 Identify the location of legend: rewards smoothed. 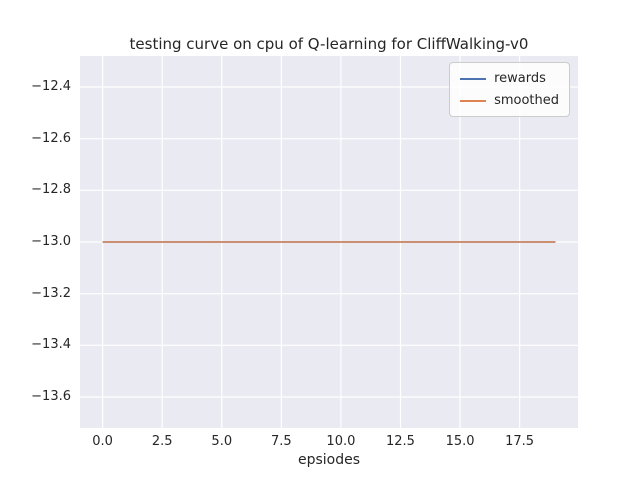
(509, 89).